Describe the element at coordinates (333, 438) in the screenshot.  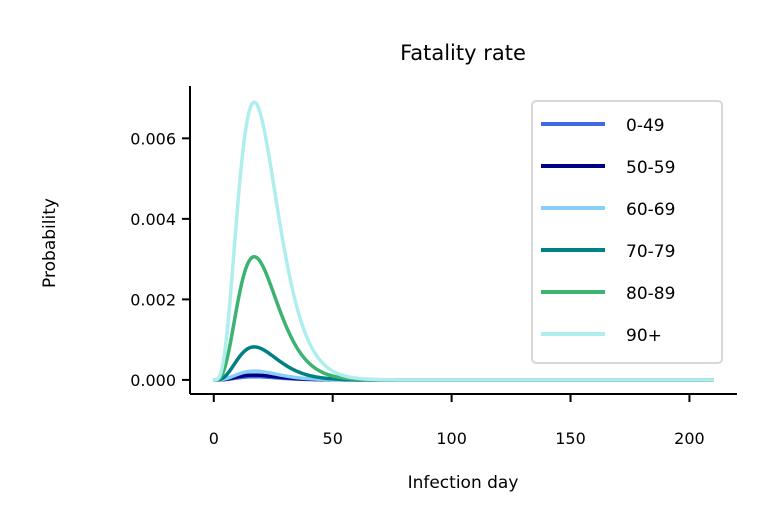
I see `x-tick-label: 50` at that location.